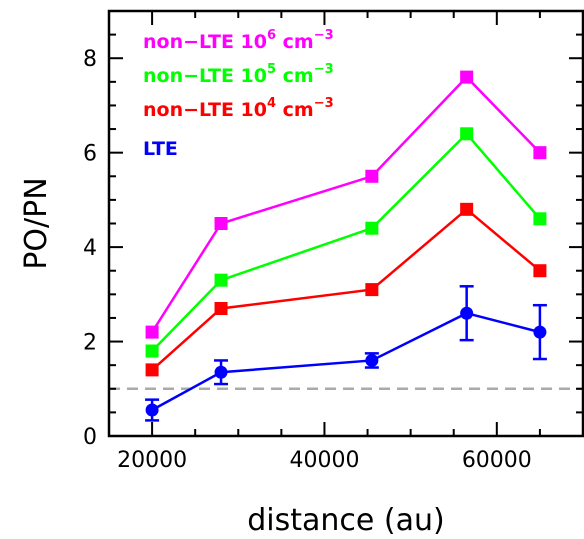 The height and width of the screenshot is (539, 584). I want to click on x-tick-label: 60000, so click(497, 460).